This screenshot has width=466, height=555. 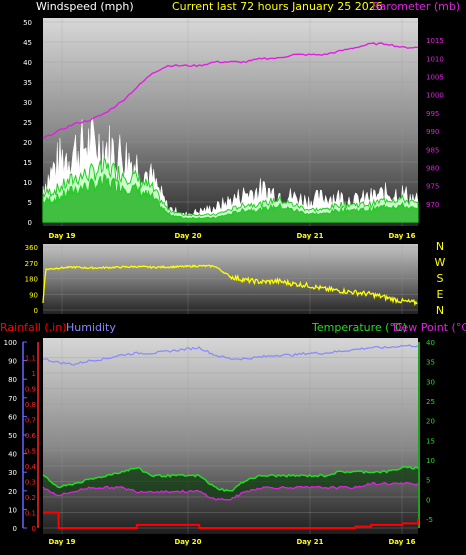 What do you see at coordinates (440, 278) in the screenshot?
I see `compass-label: S` at bounding box center [440, 278].